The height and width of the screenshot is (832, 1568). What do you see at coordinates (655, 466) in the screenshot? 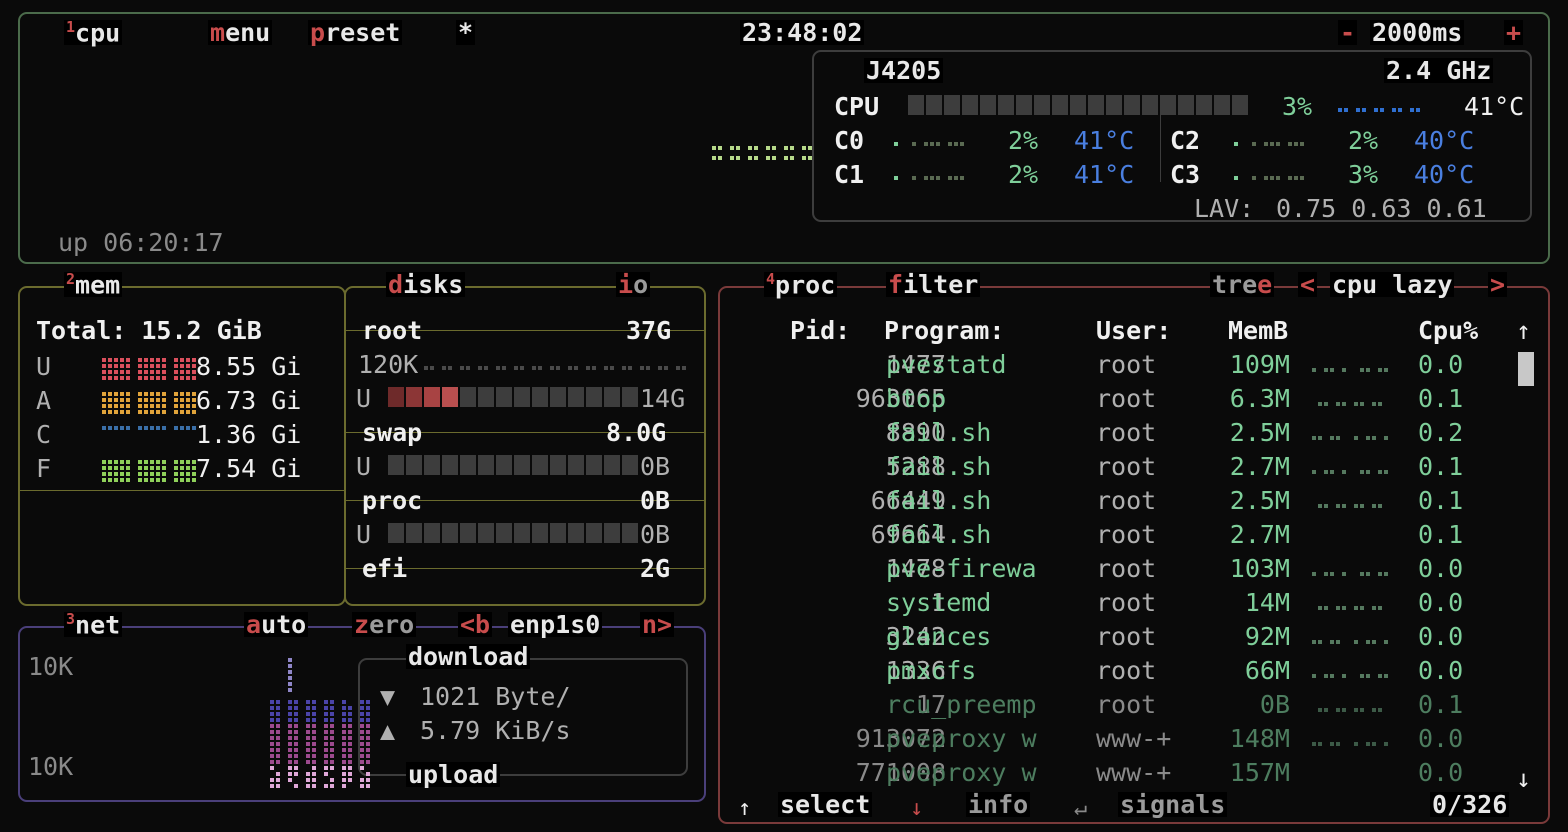
I see `disk-swap-free: 0B` at bounding box center [655, 466].